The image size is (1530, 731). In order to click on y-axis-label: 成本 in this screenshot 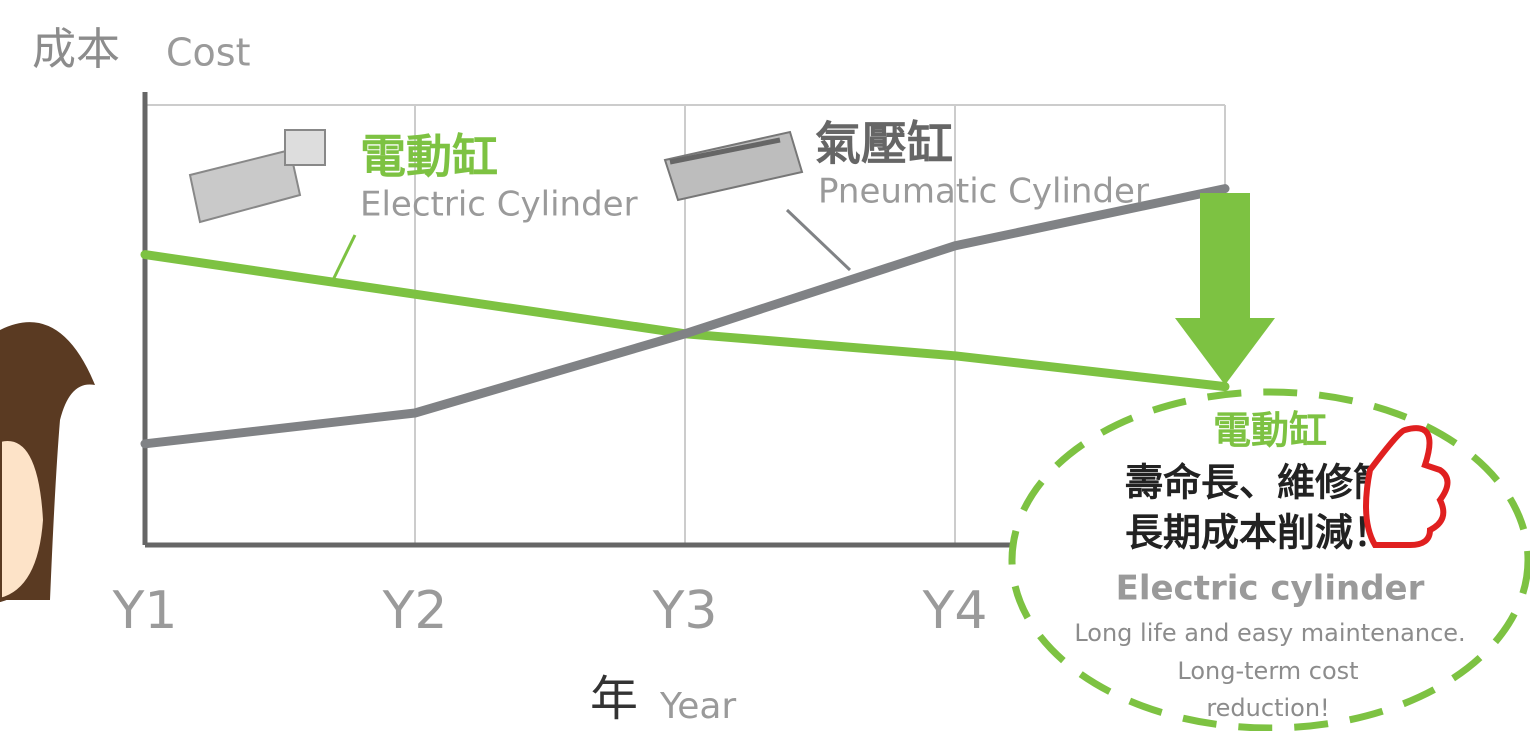, I will do `click(76, 49)`.